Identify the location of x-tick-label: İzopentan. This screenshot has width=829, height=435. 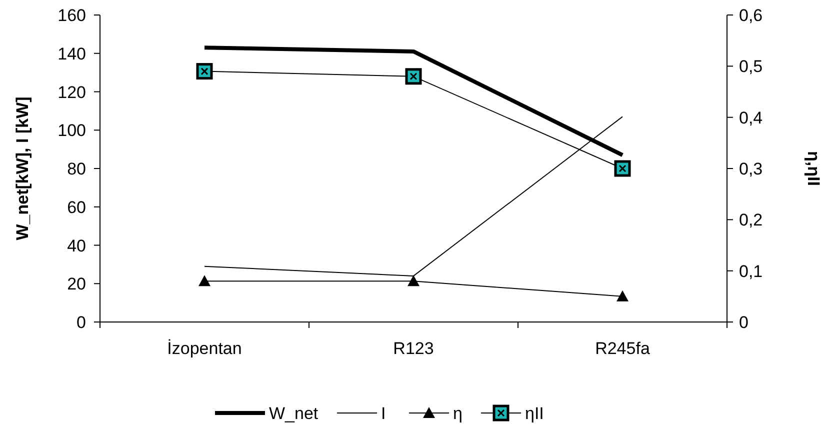
(204, 348).